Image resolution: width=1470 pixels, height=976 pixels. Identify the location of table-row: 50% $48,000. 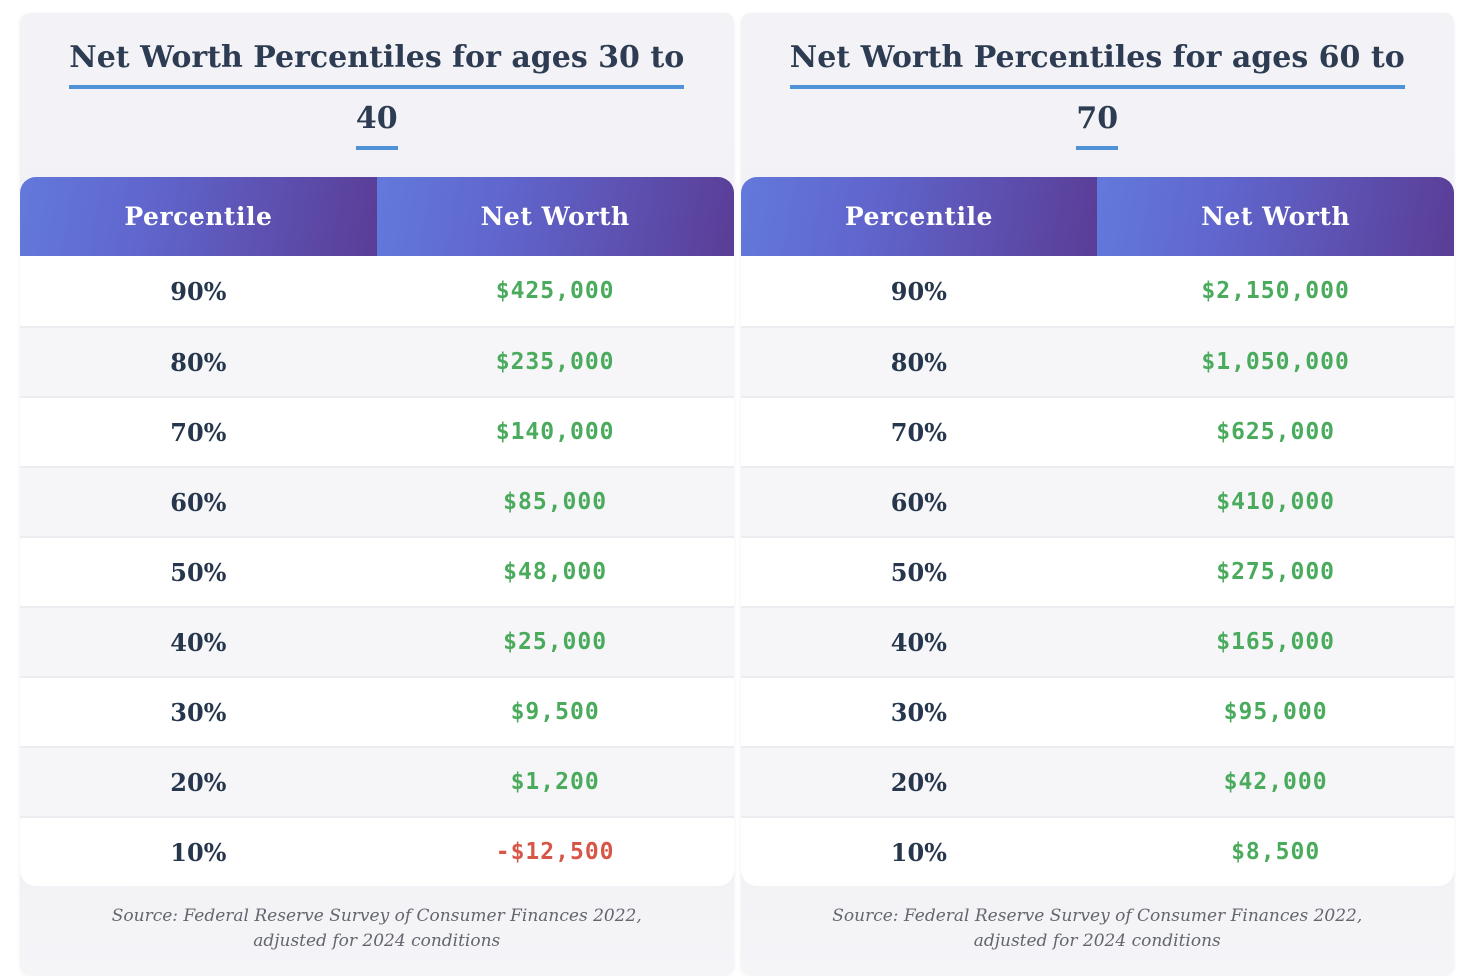
(377, 571).